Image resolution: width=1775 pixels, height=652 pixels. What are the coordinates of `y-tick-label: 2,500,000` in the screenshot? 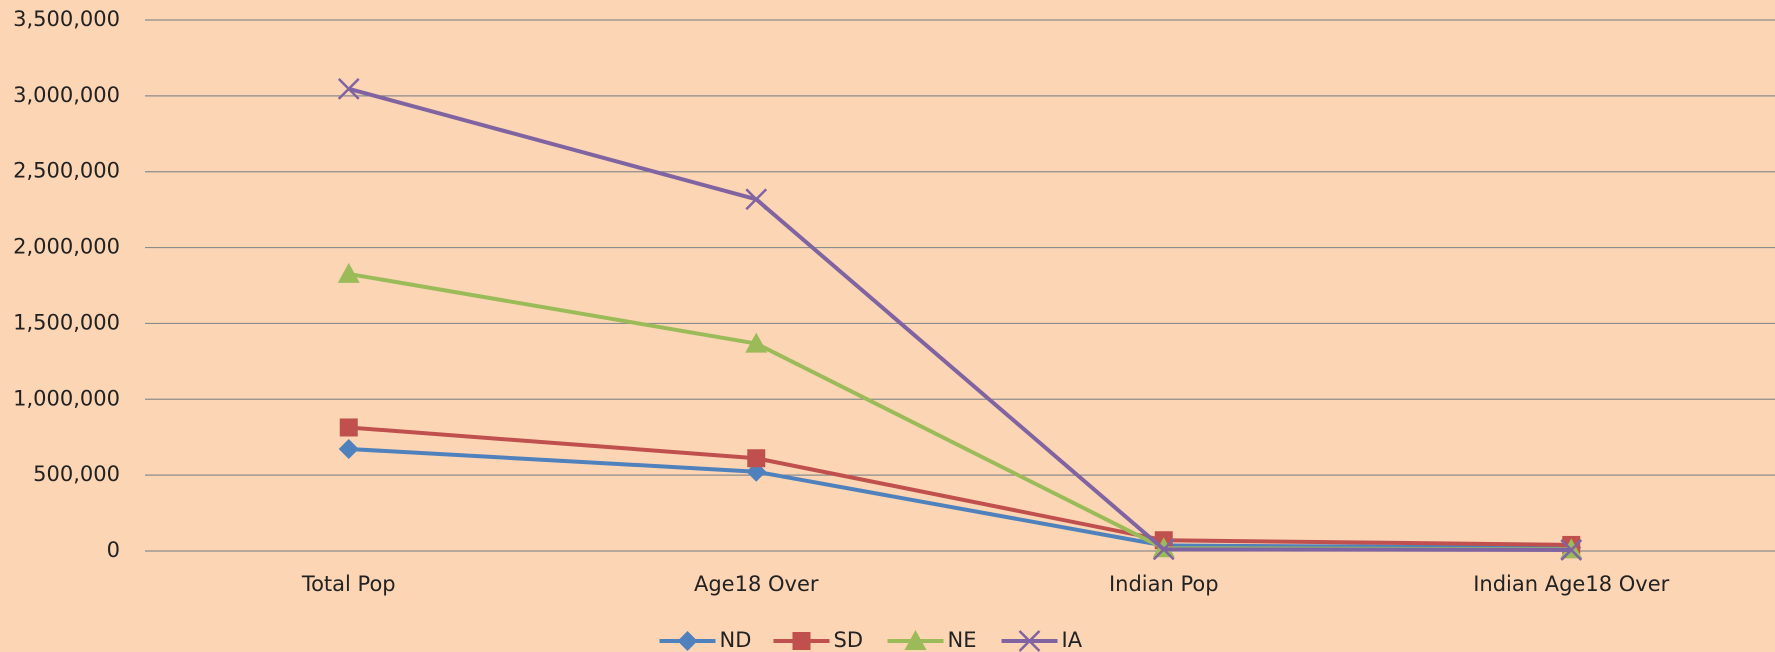 It's located at (66, 171).